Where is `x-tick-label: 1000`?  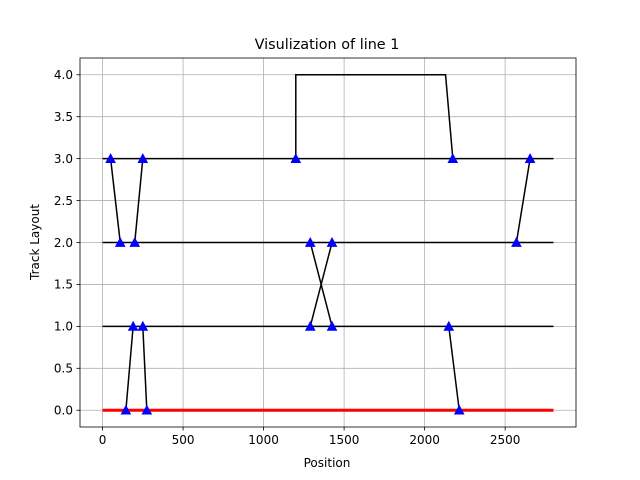
x-tick-label: 1000 is located at coordinates (263, 440).